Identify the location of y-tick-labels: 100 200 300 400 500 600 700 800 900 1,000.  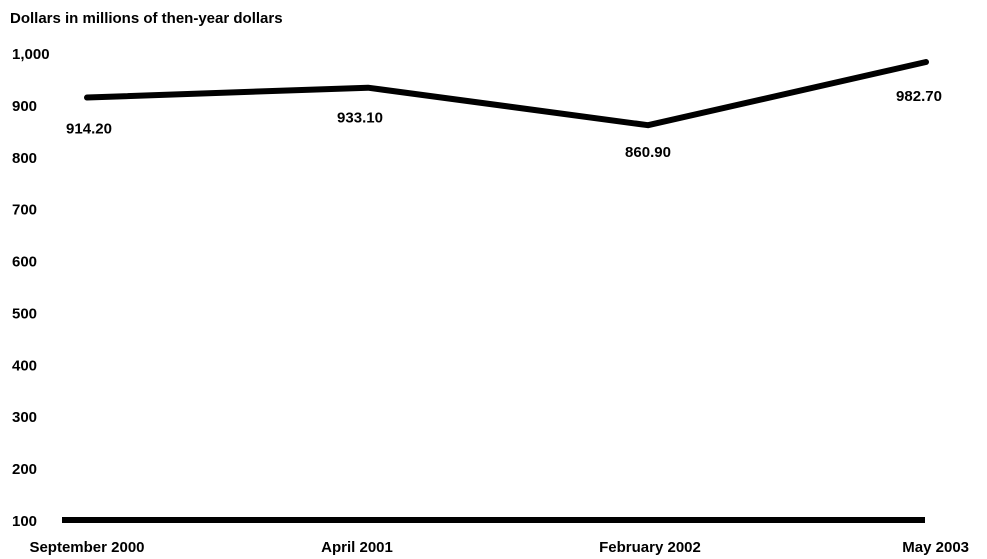
(31, 288).